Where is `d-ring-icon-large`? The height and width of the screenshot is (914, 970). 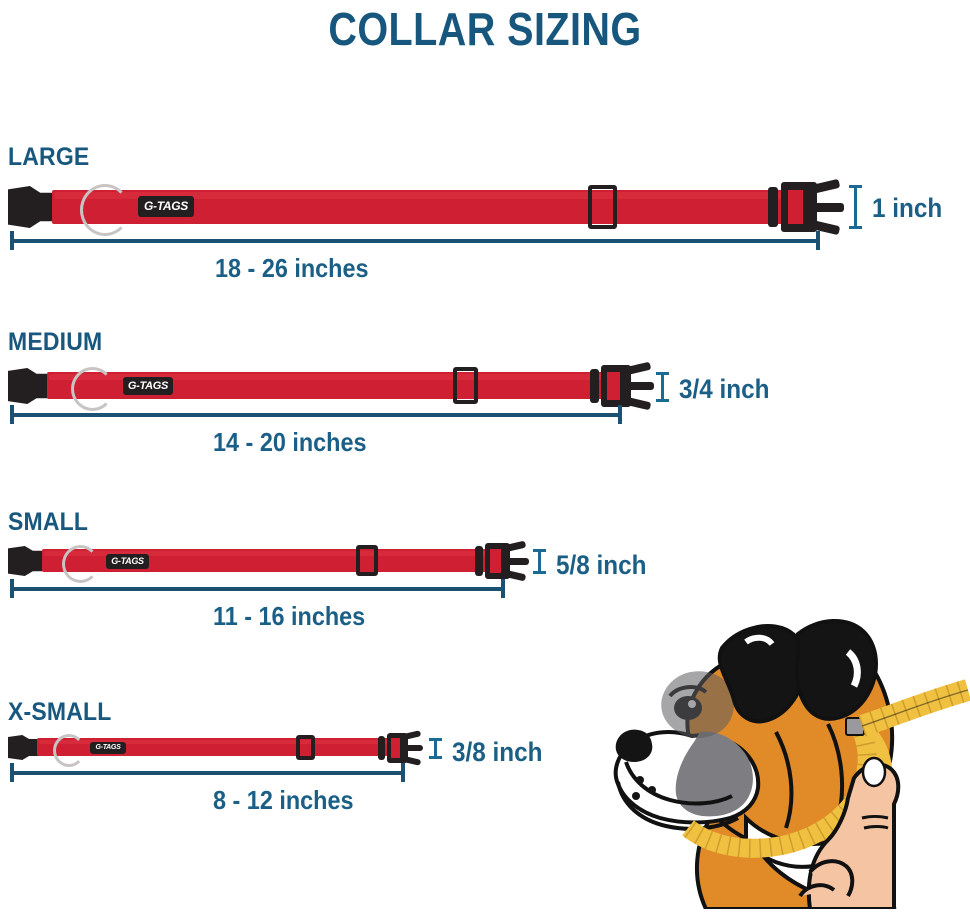 d-ring-icon-large is located at coordinates (105, 210).